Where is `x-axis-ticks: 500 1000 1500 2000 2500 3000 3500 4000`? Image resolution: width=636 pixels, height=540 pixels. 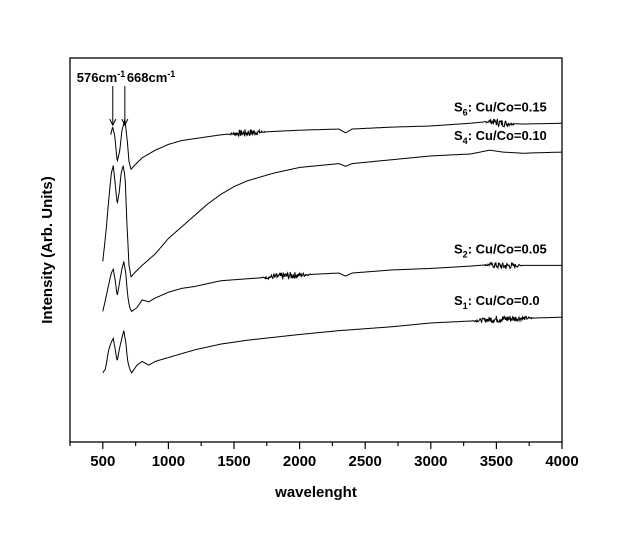
x-axis-ticks: 500 1000 1500 2000 2500 3000 3500 4000 is located at coordinates (324, 456).